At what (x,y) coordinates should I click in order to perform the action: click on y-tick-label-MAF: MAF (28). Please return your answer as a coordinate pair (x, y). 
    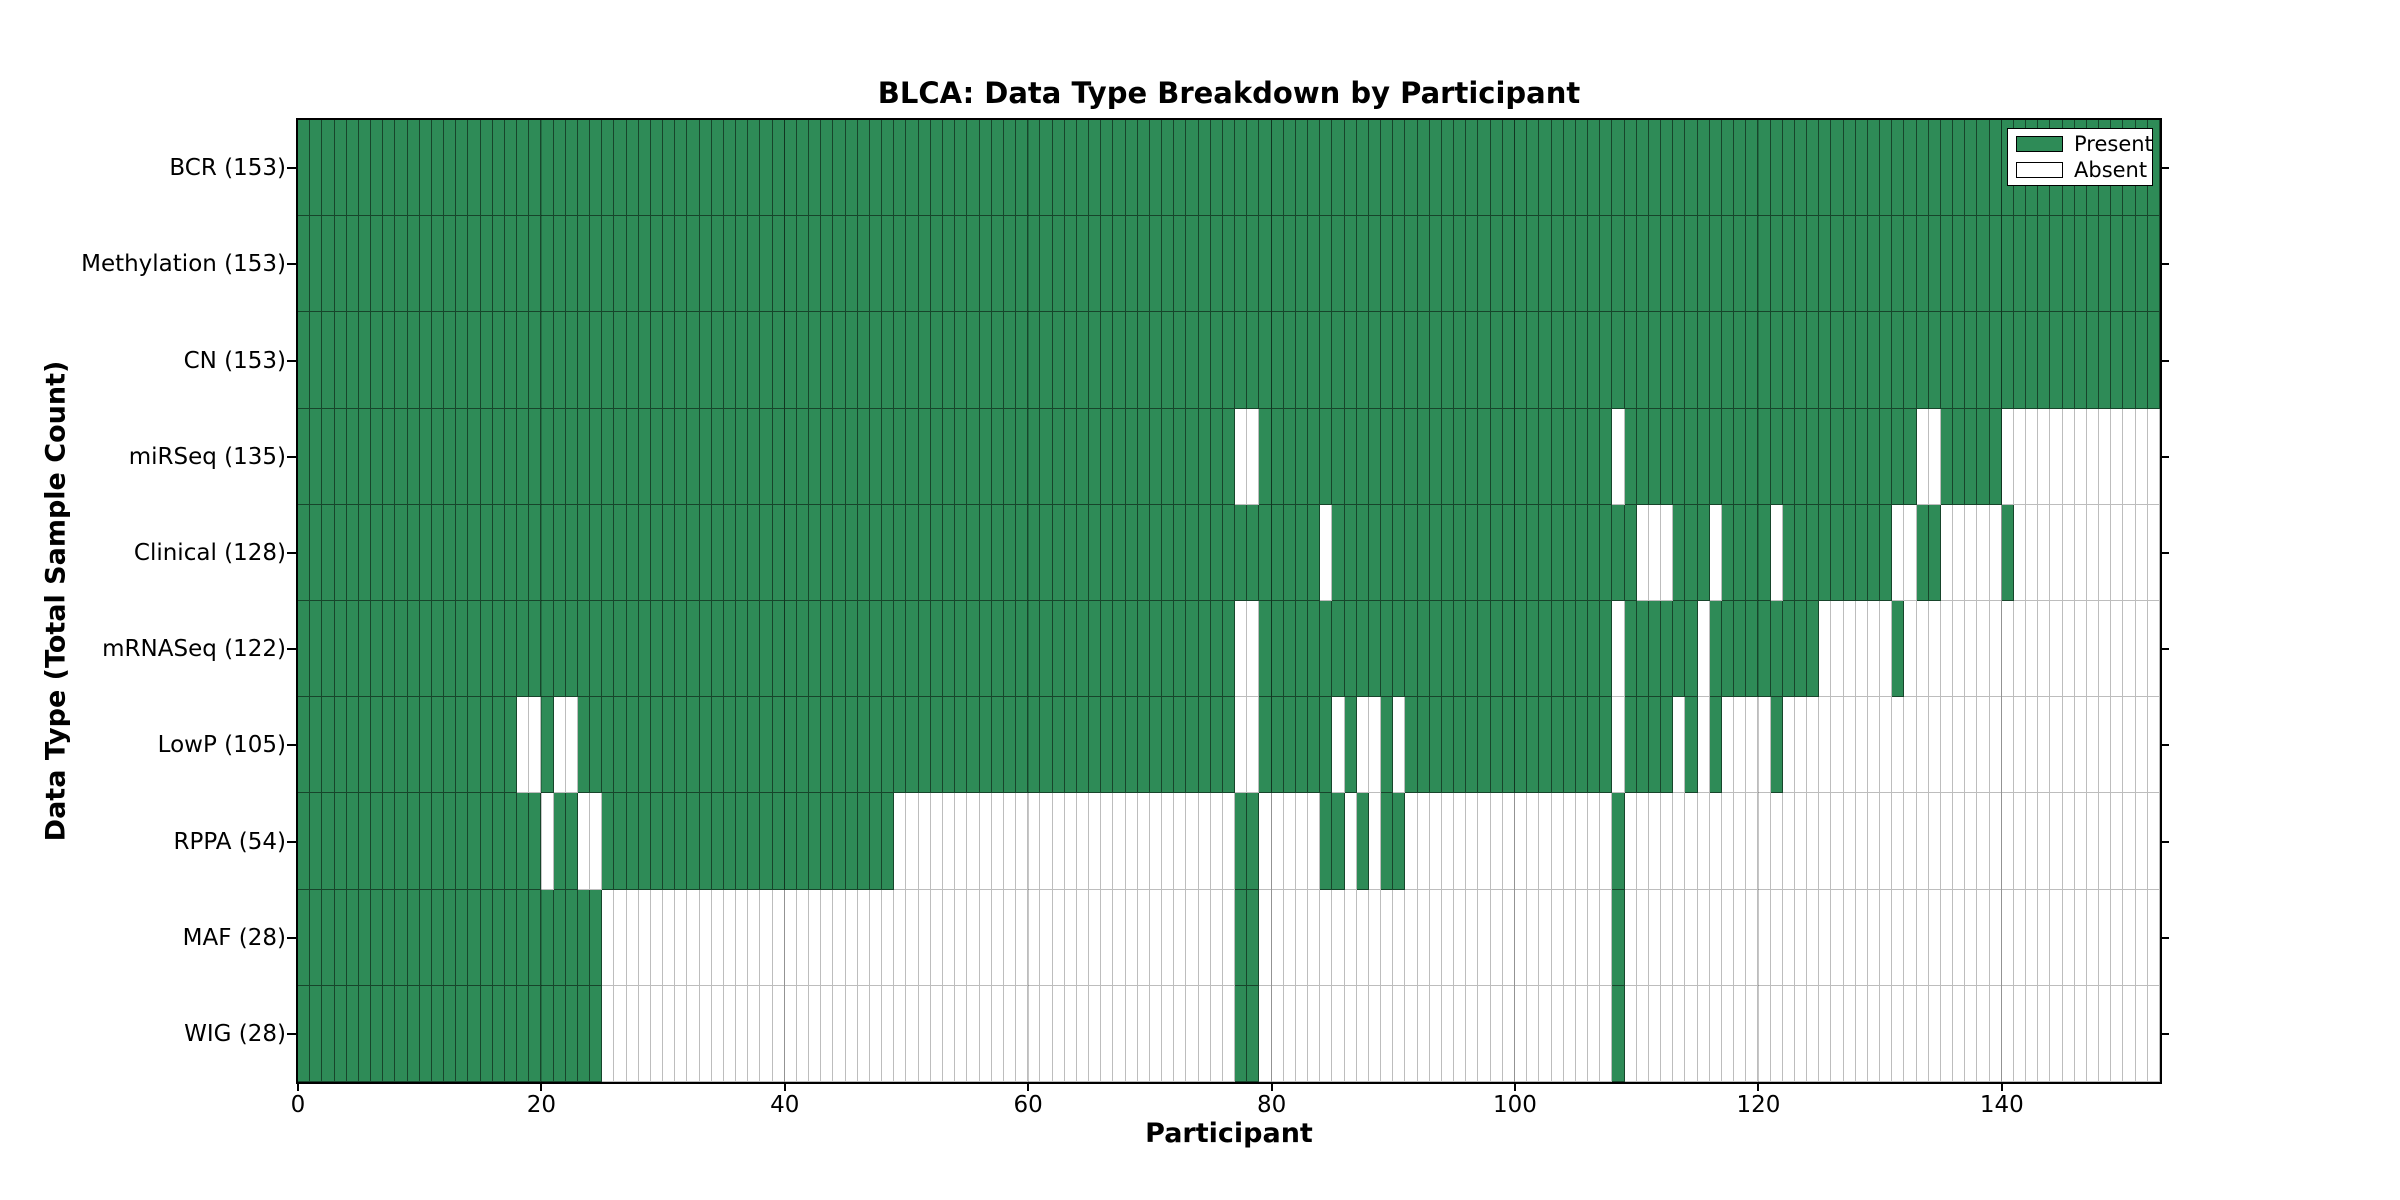
    Looking at the image, I should click on (234, 937).